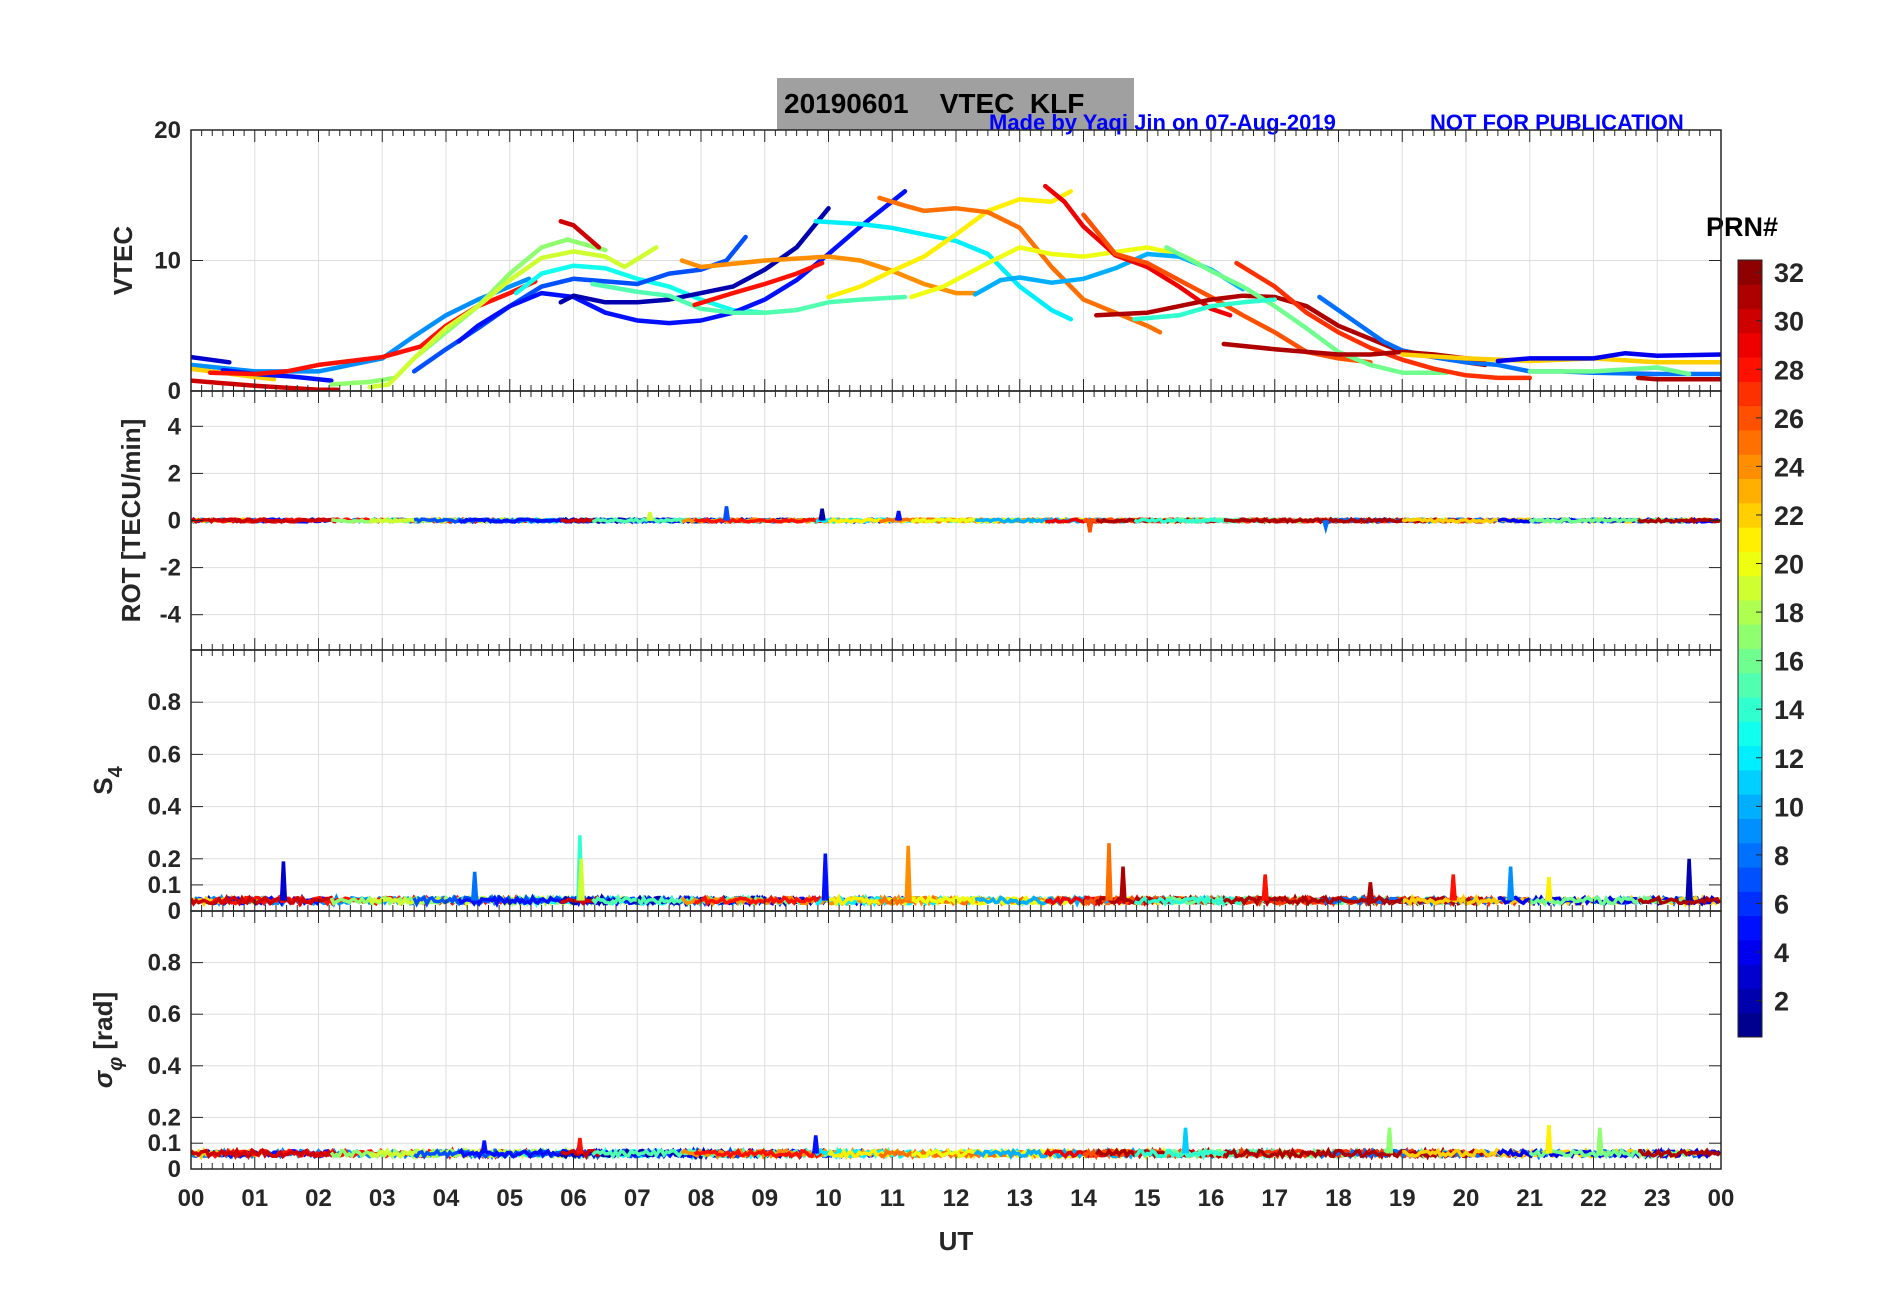 This screenshot has width=1902, height=1292. What do you see at coordinates (956, 1198) in the screenshot?
I see `x-tick-label: 12` at bounding box center [956, 1198].